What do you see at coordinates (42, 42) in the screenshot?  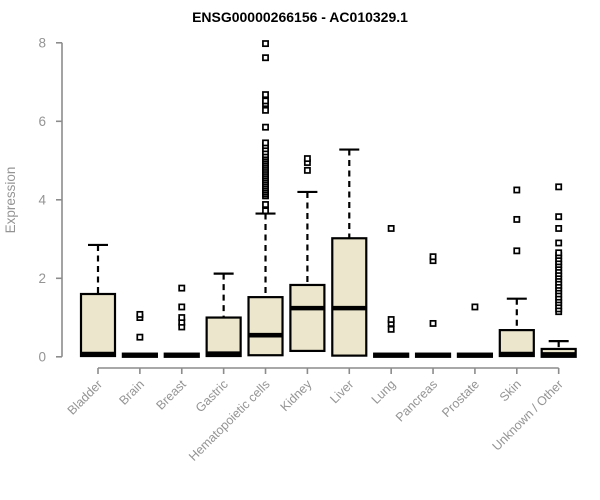 I see `y-tick-label: 8` at bounding box center [42, 42].